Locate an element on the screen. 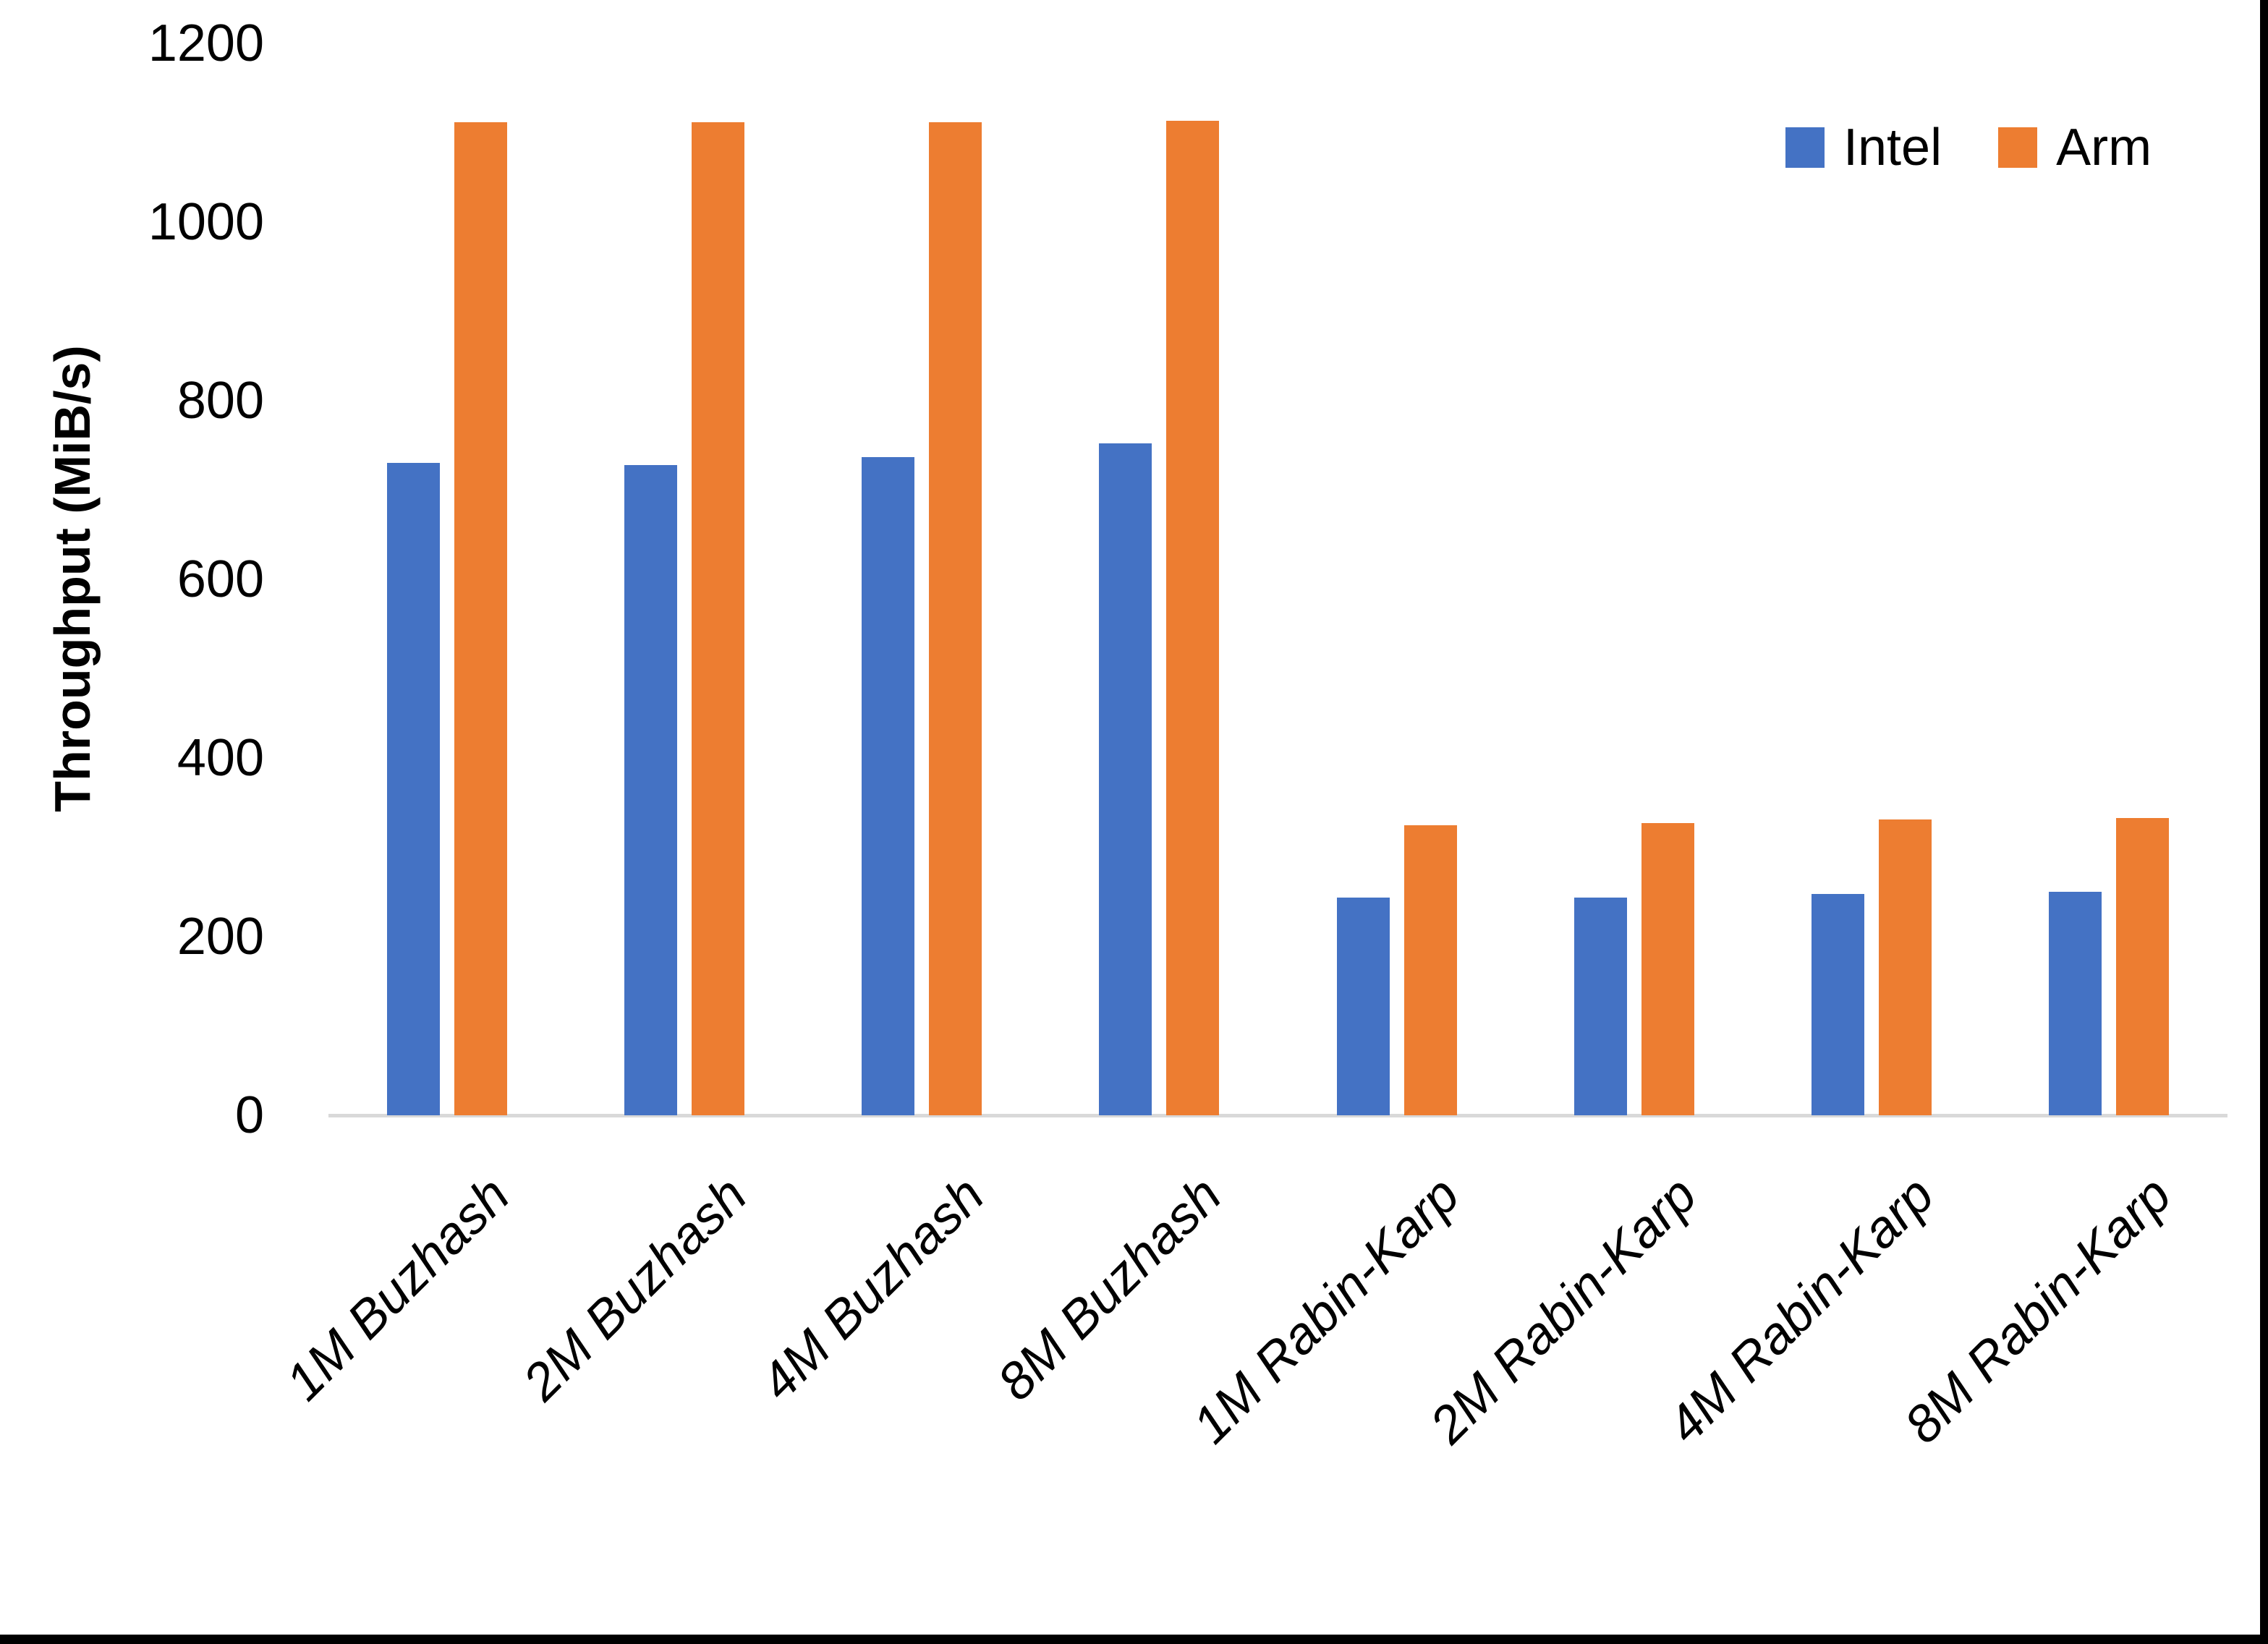  bar-intel-1m-buzhash is located at coordinates (413, 789).